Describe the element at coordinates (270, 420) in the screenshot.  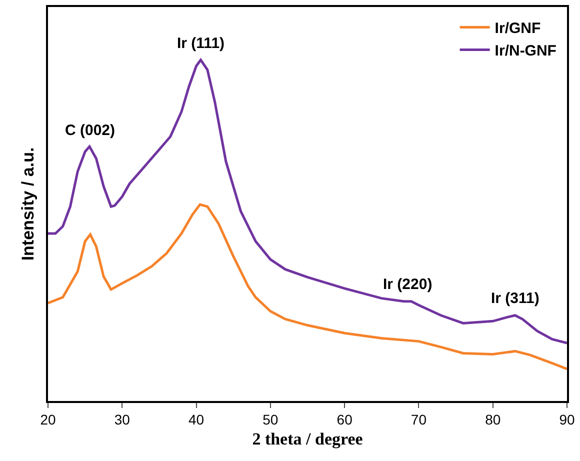
I see `x-tick-label: 50` at that location.